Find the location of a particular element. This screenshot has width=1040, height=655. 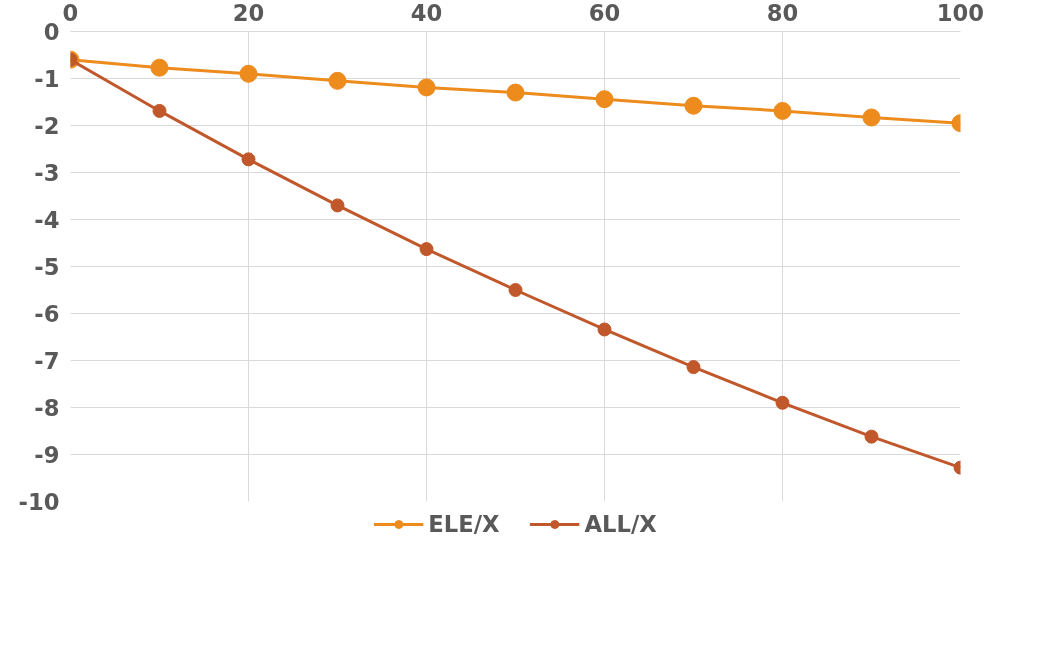

x-tick-label: 40 is located at coordinates (426, 13).